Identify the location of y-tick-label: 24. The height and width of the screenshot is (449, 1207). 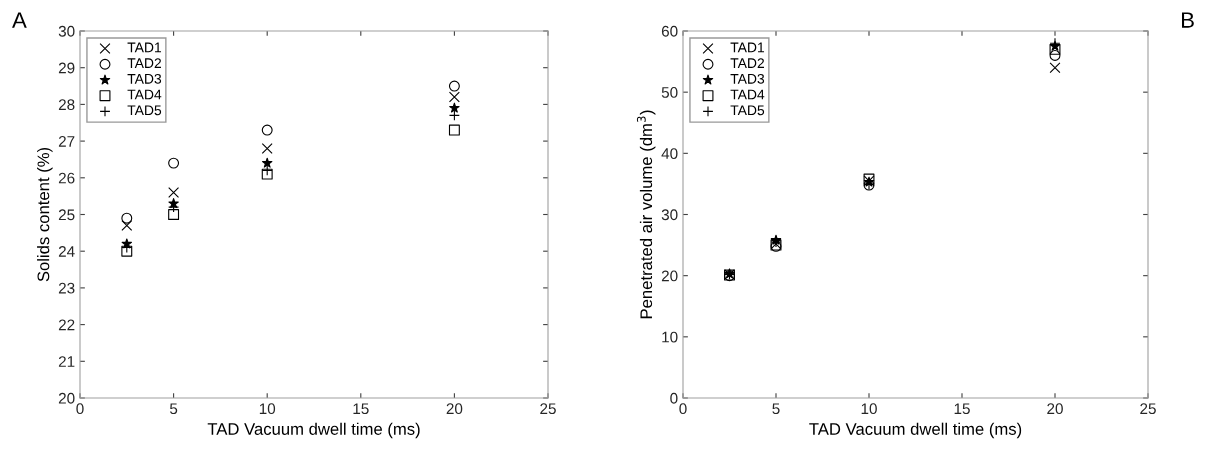
(66, 251).